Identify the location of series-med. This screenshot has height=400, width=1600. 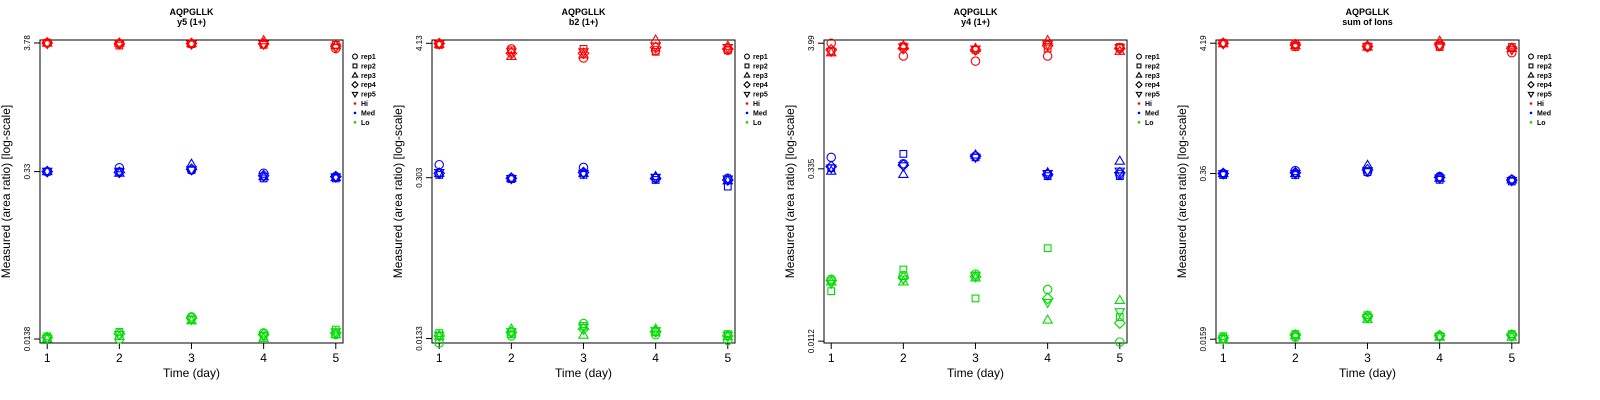
(583, 175).